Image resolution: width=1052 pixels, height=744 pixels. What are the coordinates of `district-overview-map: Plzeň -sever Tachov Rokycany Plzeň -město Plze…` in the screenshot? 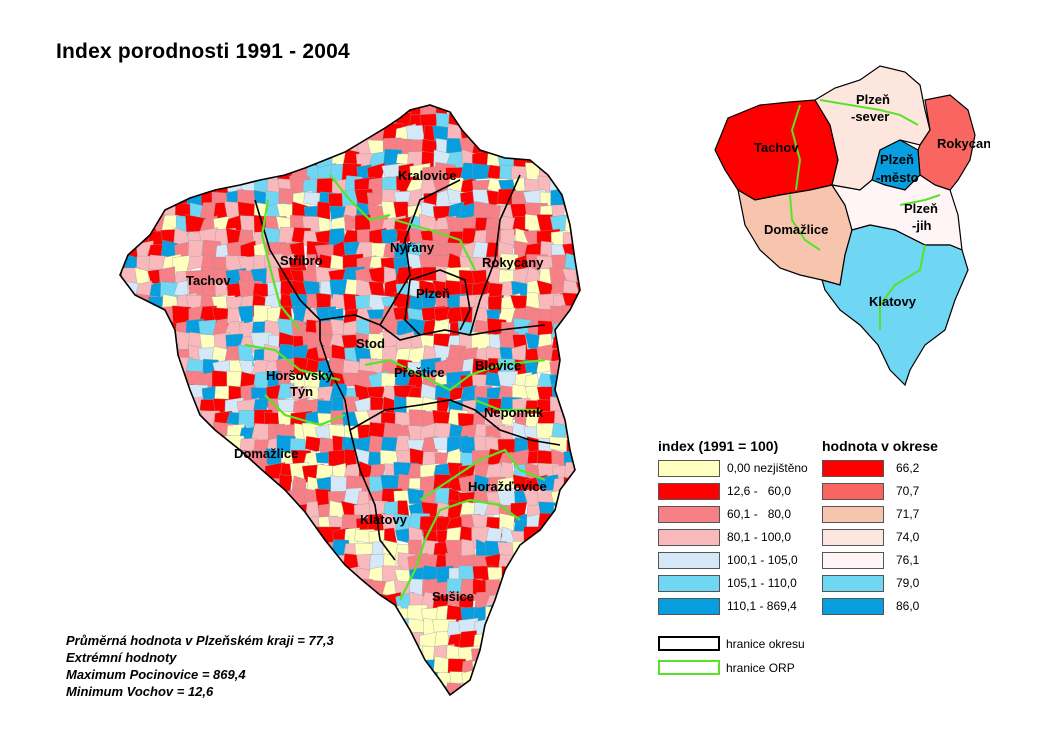 It's located at (852, 226).